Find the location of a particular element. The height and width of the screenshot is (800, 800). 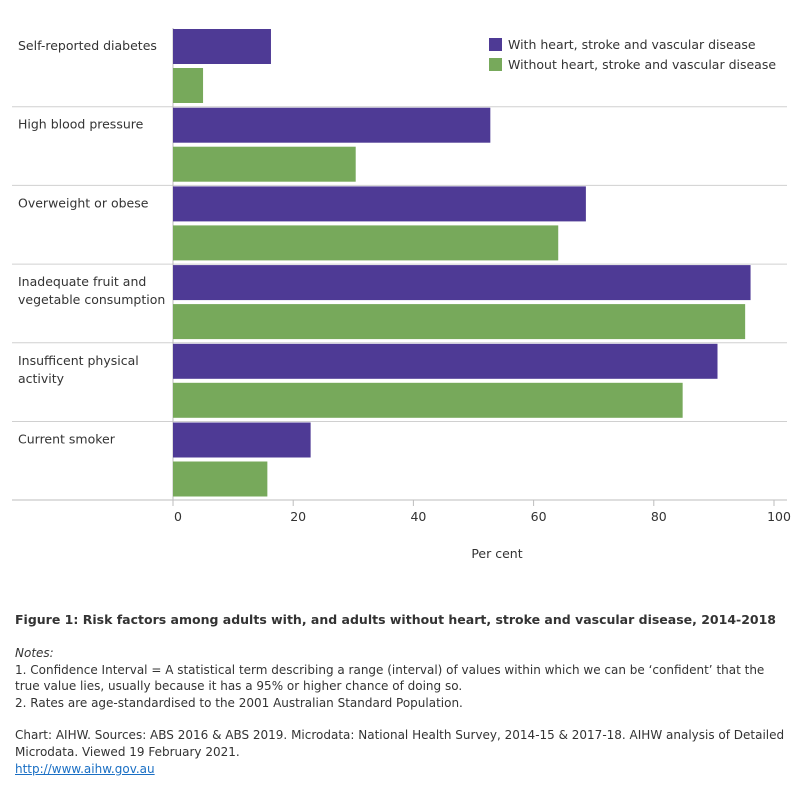

x-tick-label: 80 is located at coordinates (659, 516).